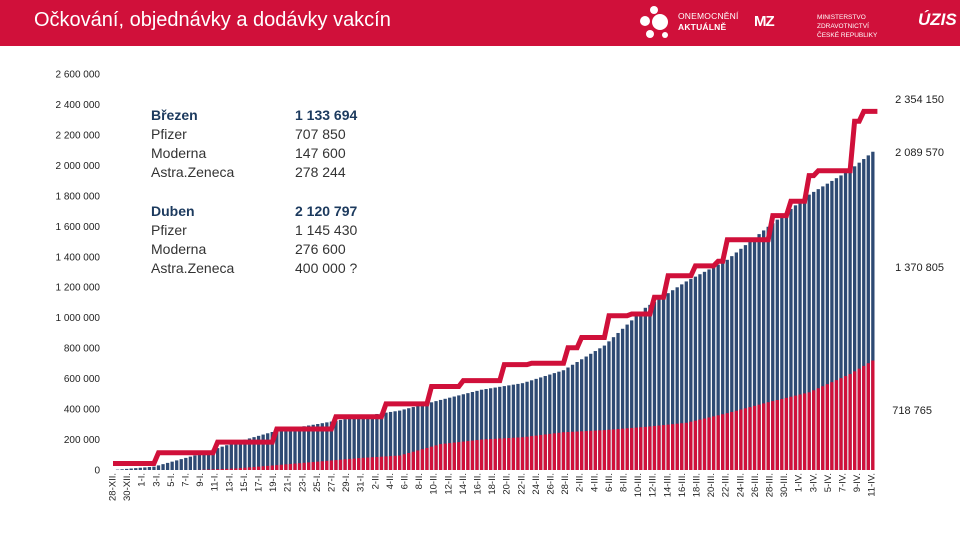 The image size is (960, 540). What do you see at coordinates (764, 21) in the screenshot?
I see `ministry-mark: MZ` at bounding box center [764, 21].